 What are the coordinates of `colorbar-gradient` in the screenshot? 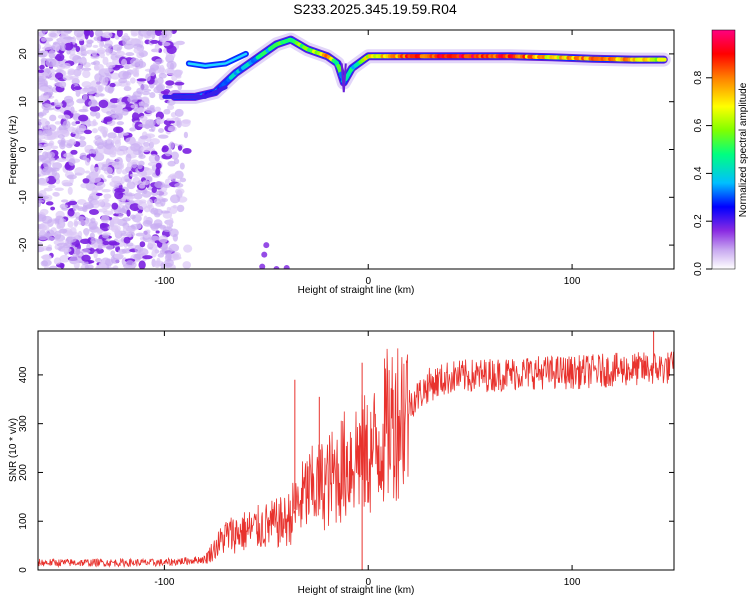 It's located at (723, 149).